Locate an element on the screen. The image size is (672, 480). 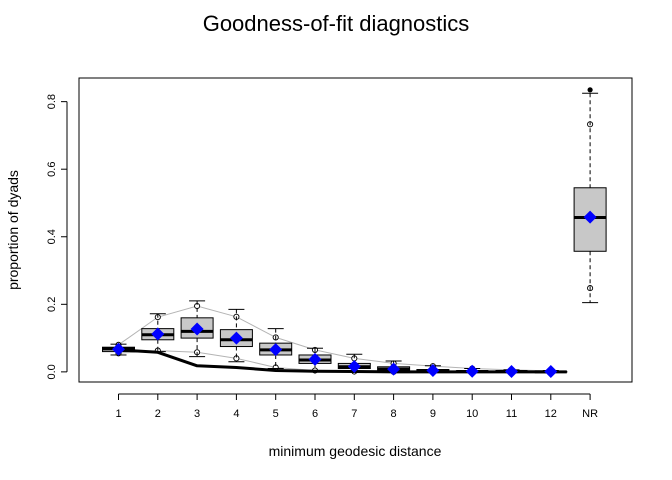
x-tick-label: 2 is located at coordinates (158, 414).